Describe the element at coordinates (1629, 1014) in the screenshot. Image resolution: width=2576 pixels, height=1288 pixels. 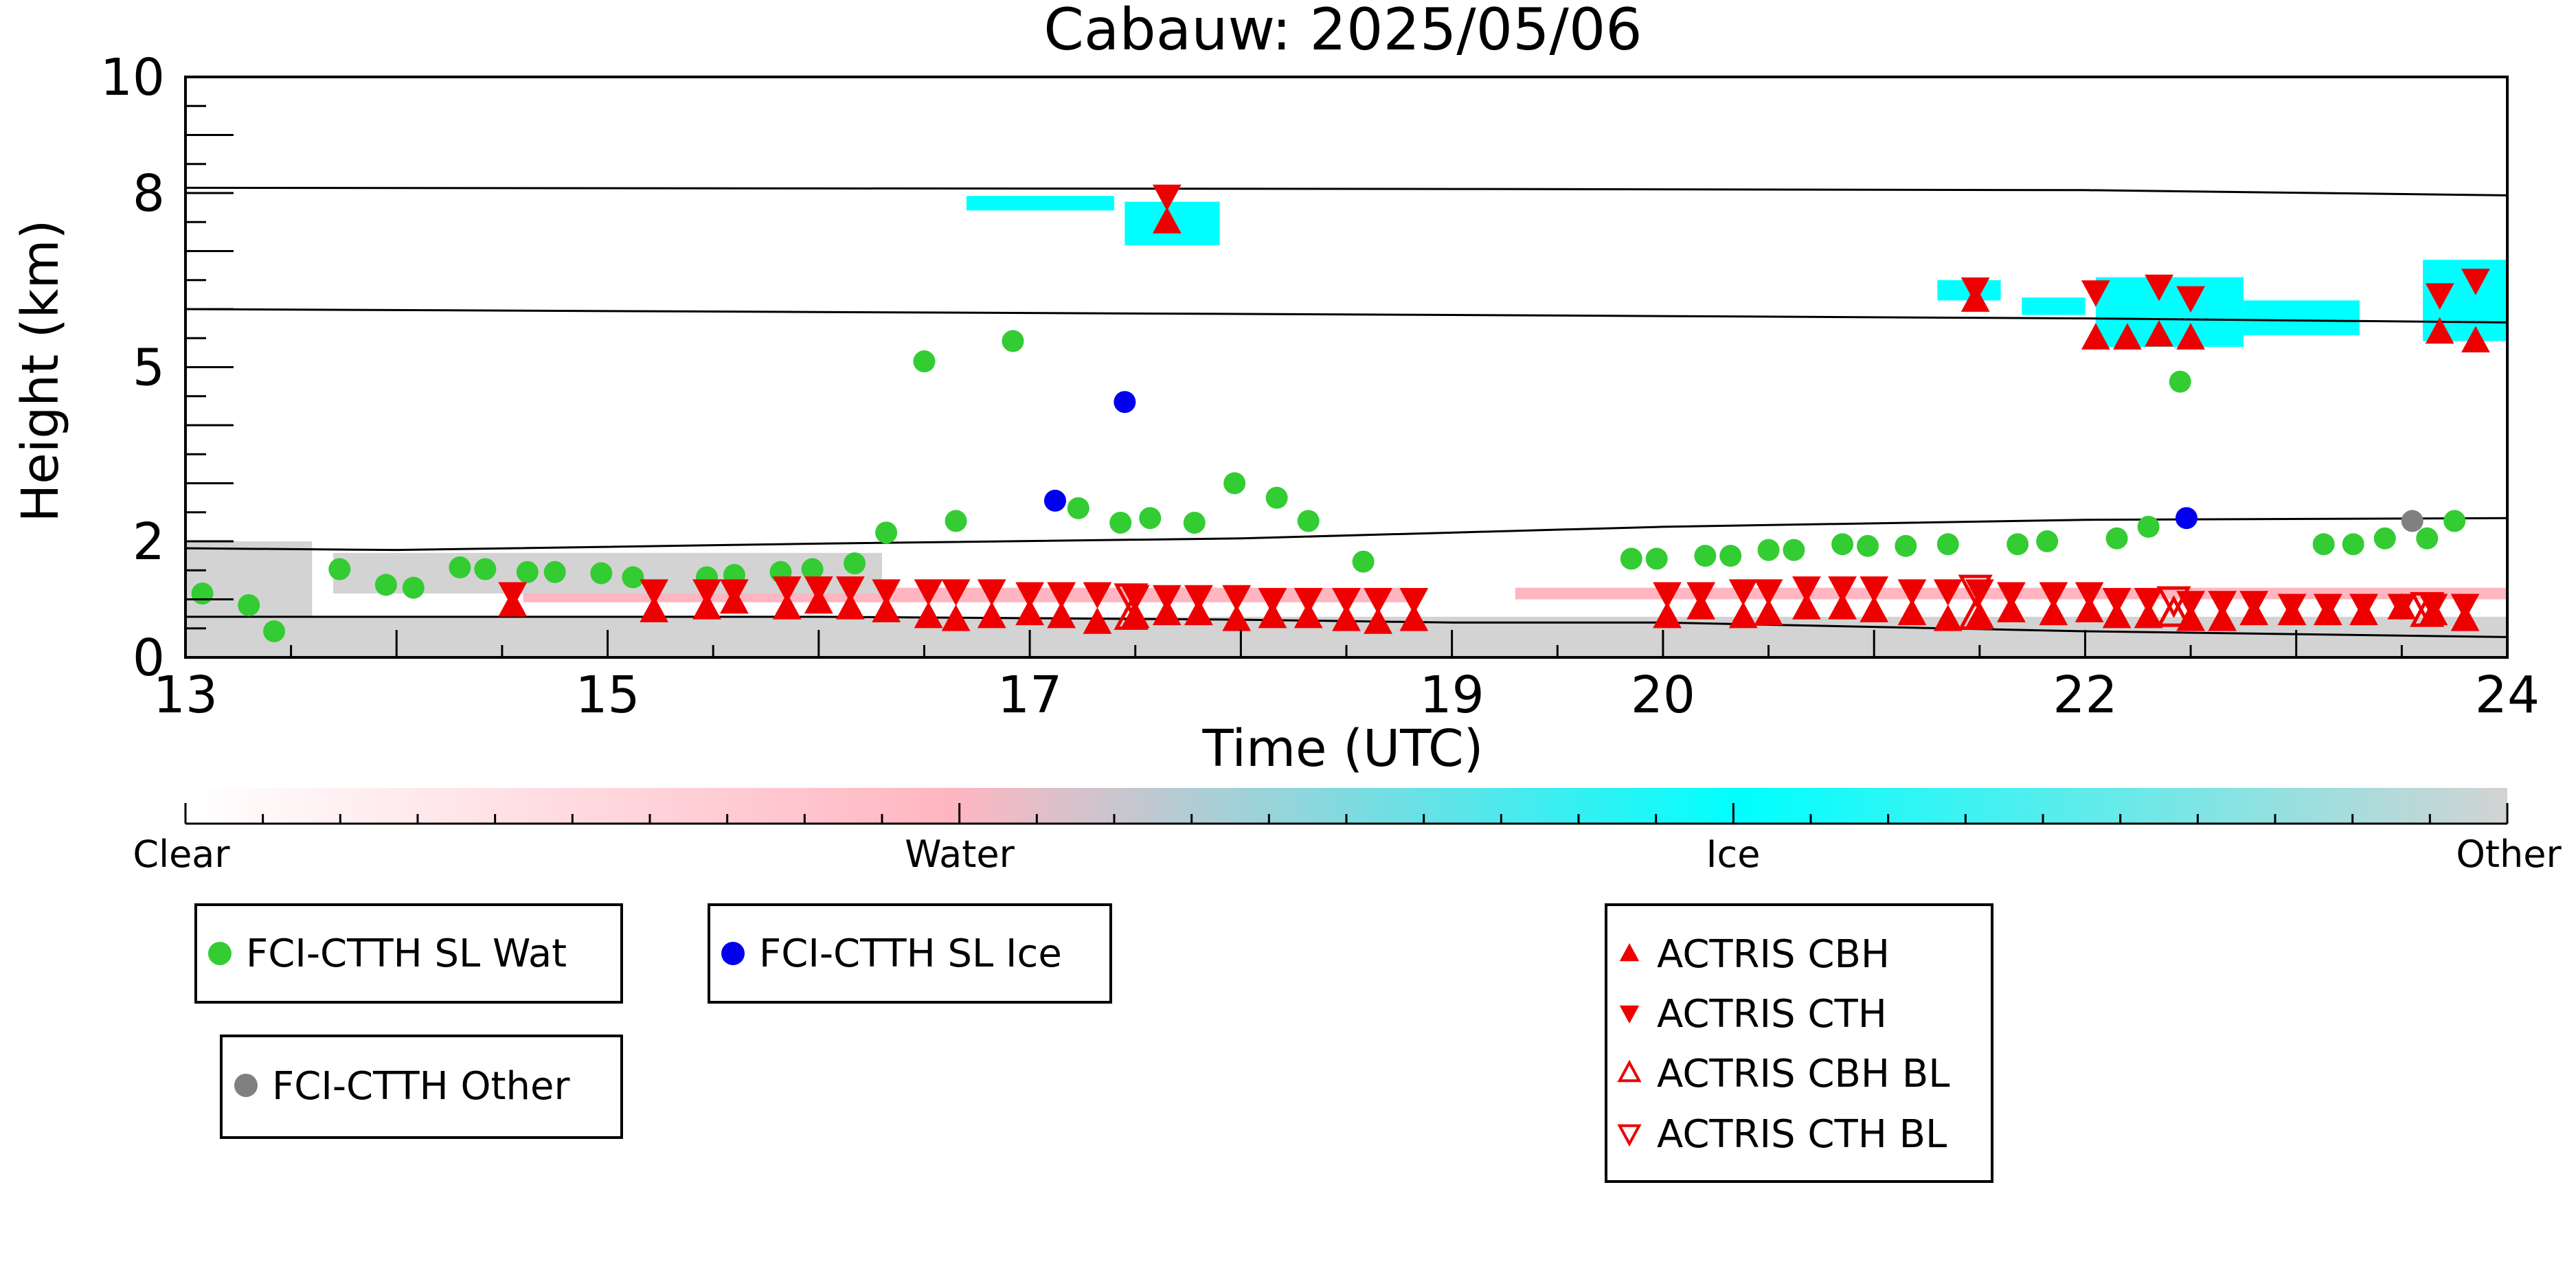
I see `legend-marker-cth` at that location.